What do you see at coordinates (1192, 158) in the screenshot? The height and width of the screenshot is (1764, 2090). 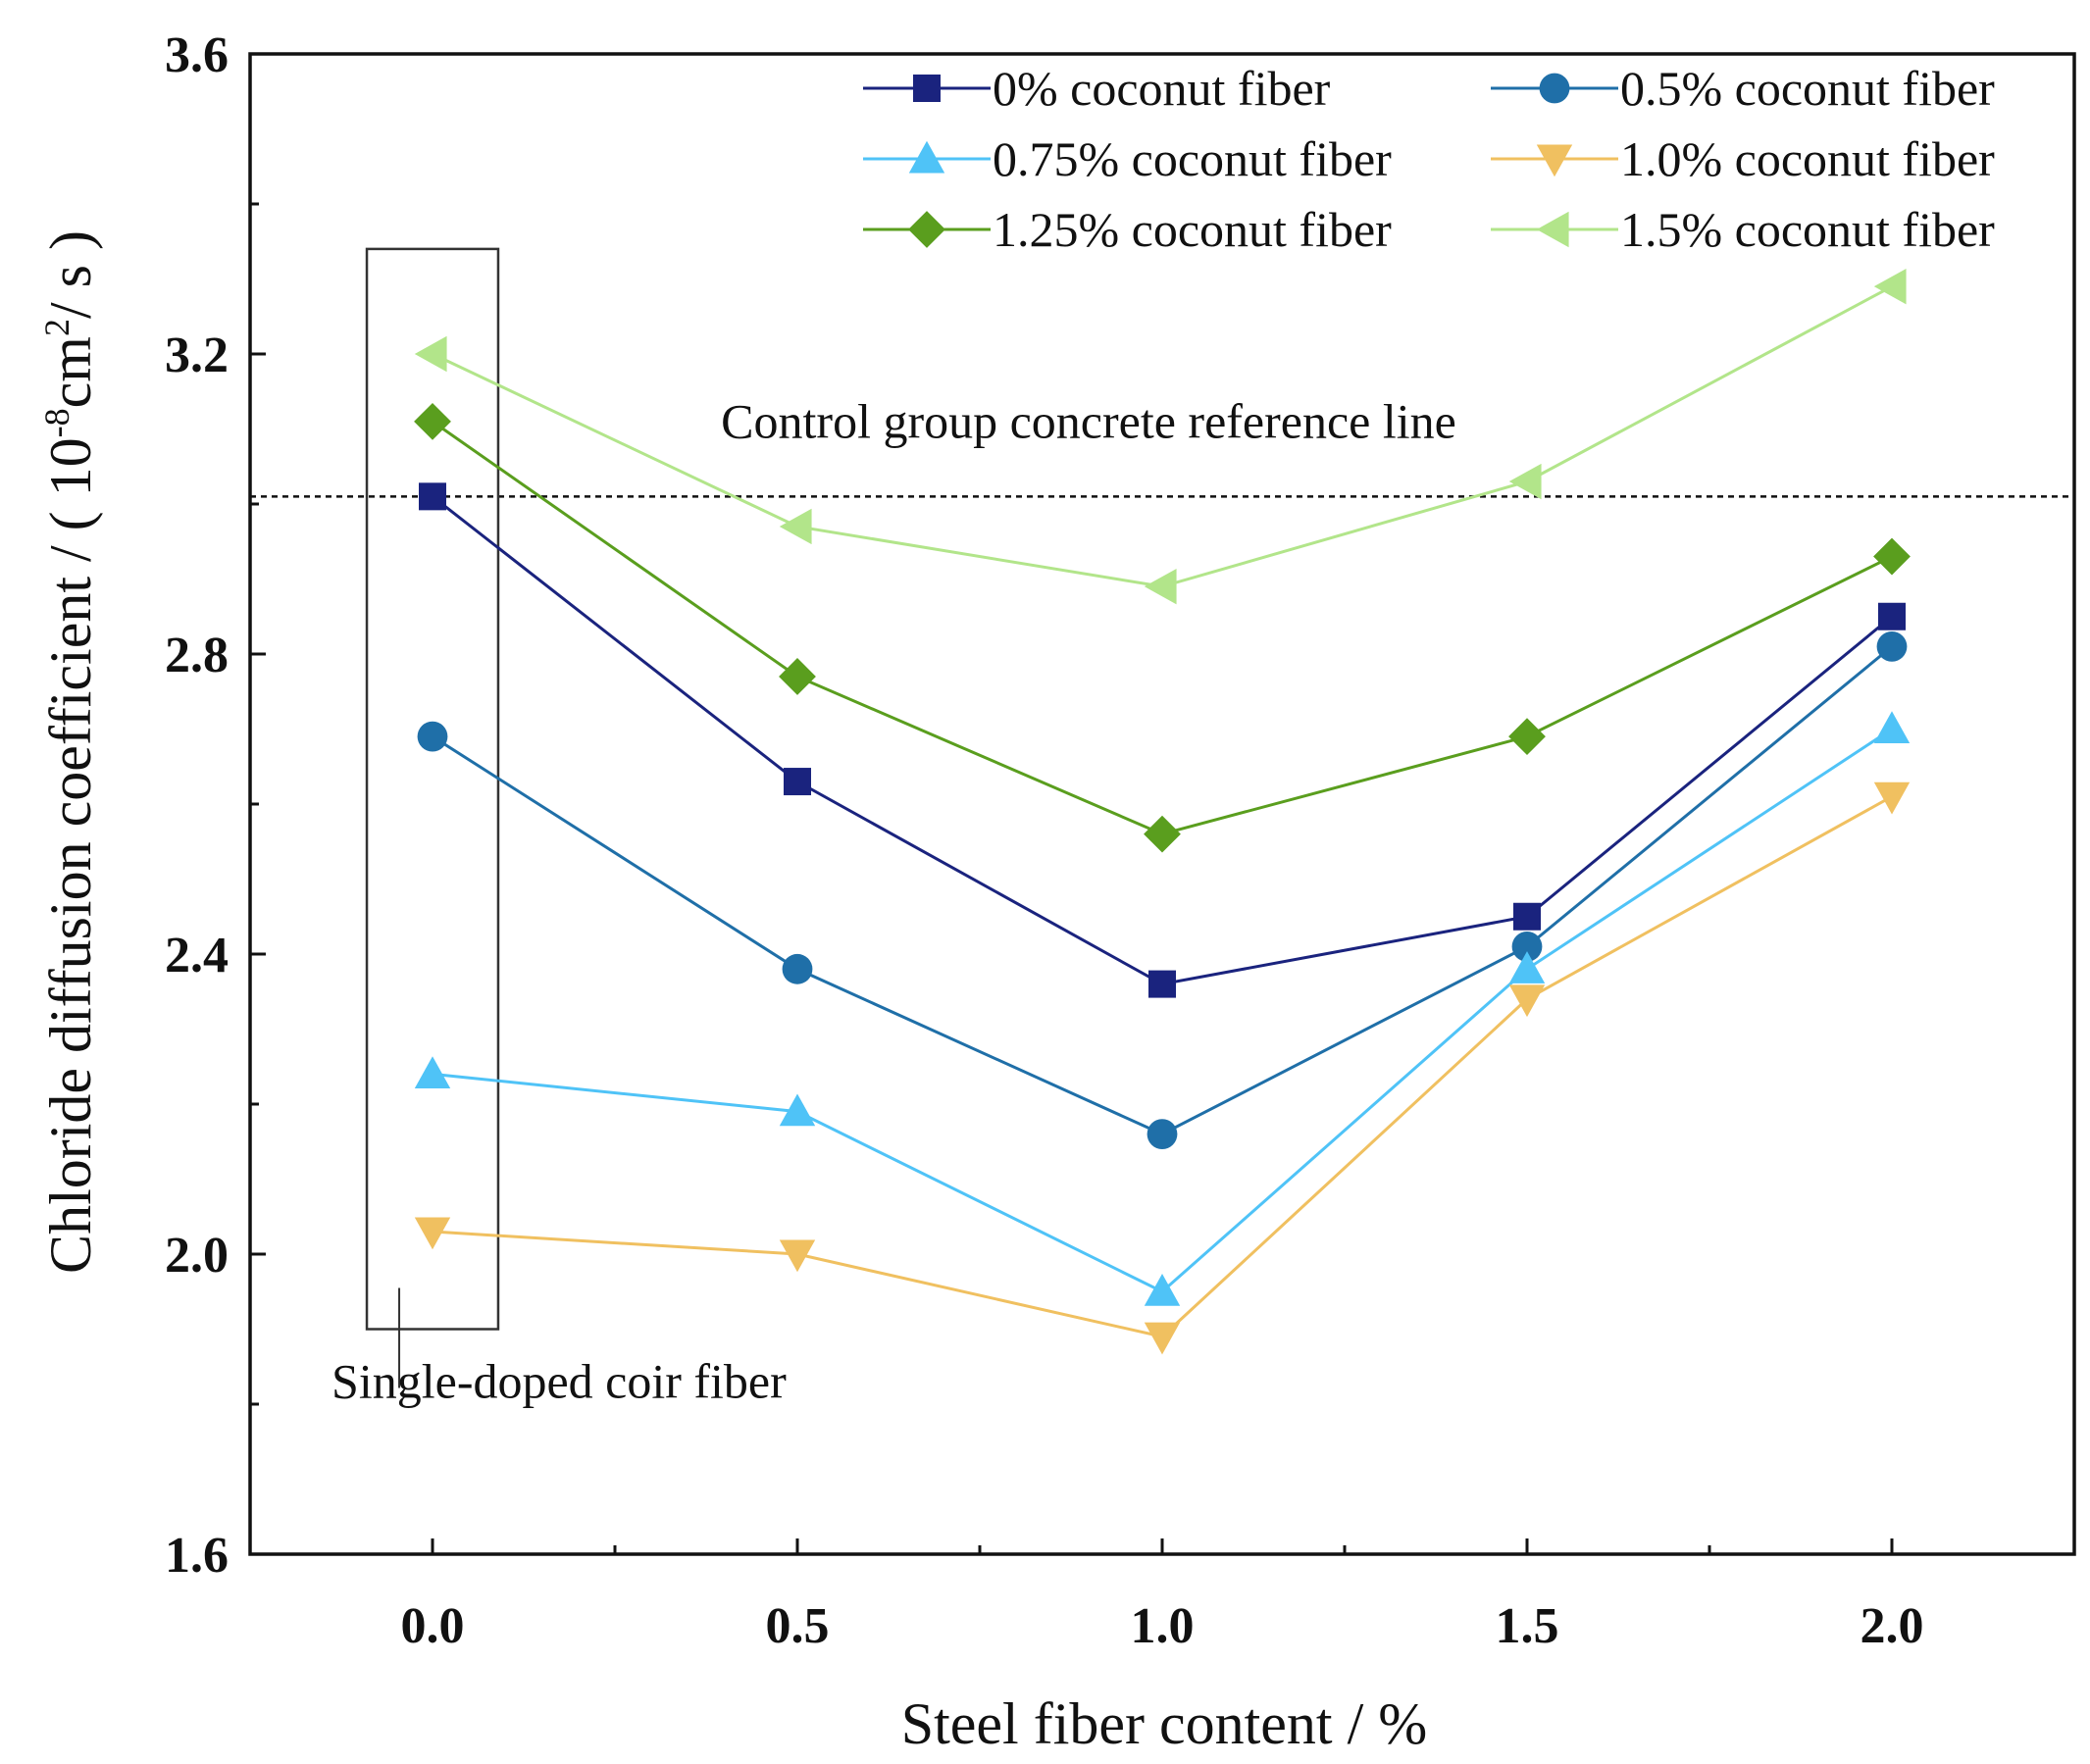 I see `legend-label: 0.75% coconut fiber` at bounding box center [1192, 158].